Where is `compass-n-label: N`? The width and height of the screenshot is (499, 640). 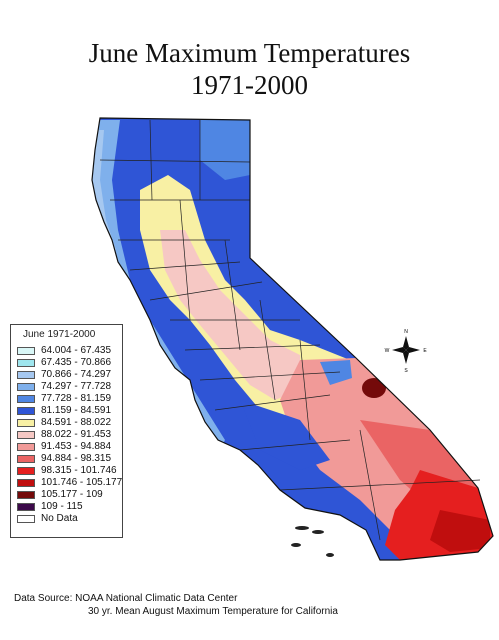
compass-n-label: N is located at coordinates (406, 332).